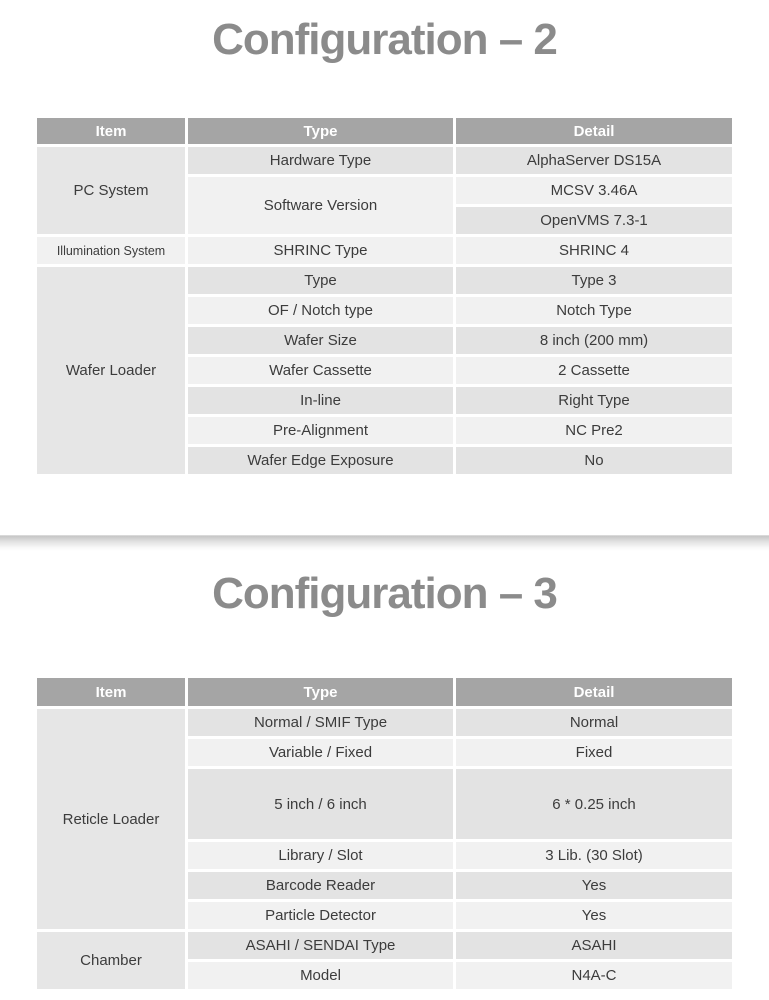 The height and width of the screenshot is (1000, 769). I want to click on detail-cell: MCSV 3.46A, so click(594, 190).